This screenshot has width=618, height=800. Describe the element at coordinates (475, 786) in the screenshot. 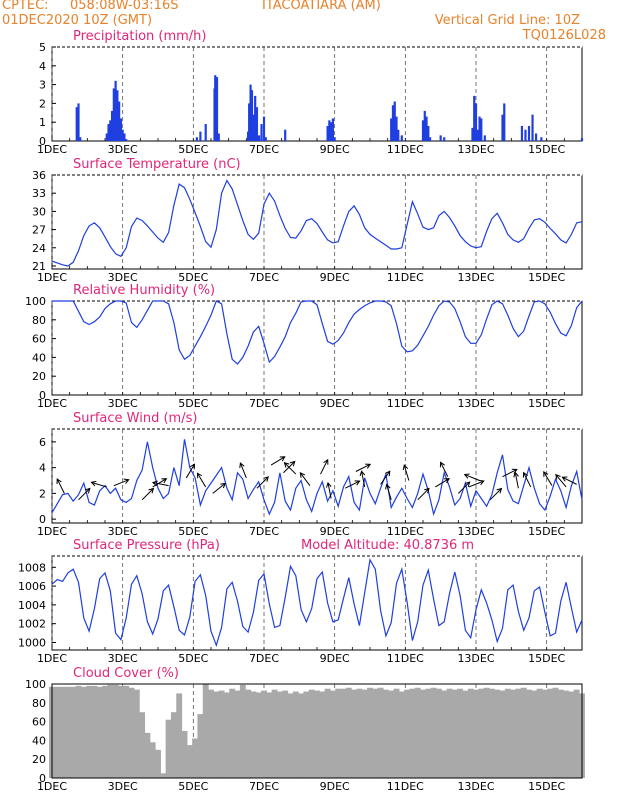

I see `cloud-cover-x-tick-label: 13DEC` at that location.